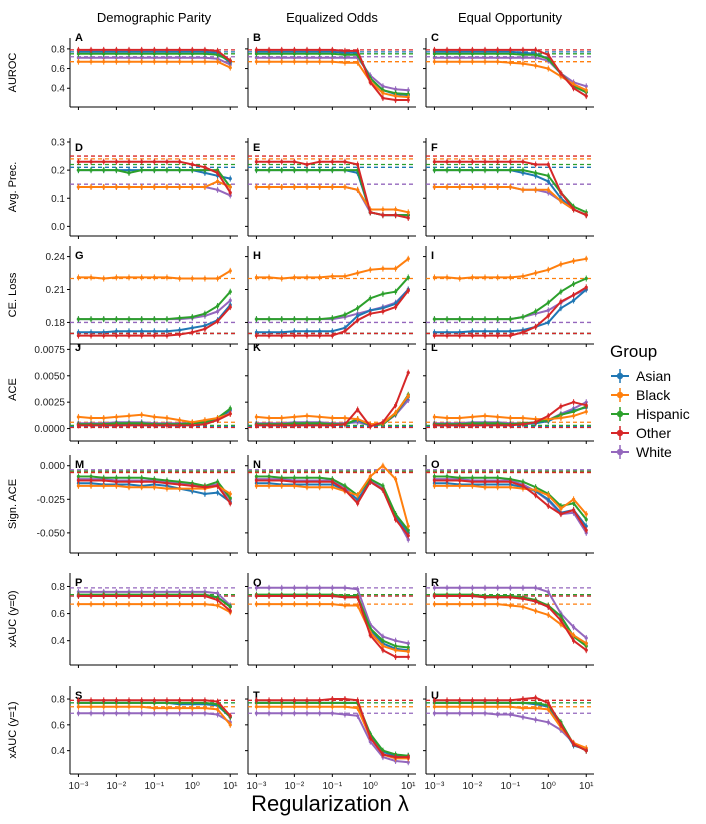 The height and width of the screenshot is (824, 706). Describe the element at coordinates (117, 786) in the screenshot. I see `x-tick-label: 10⁻²` at that location.